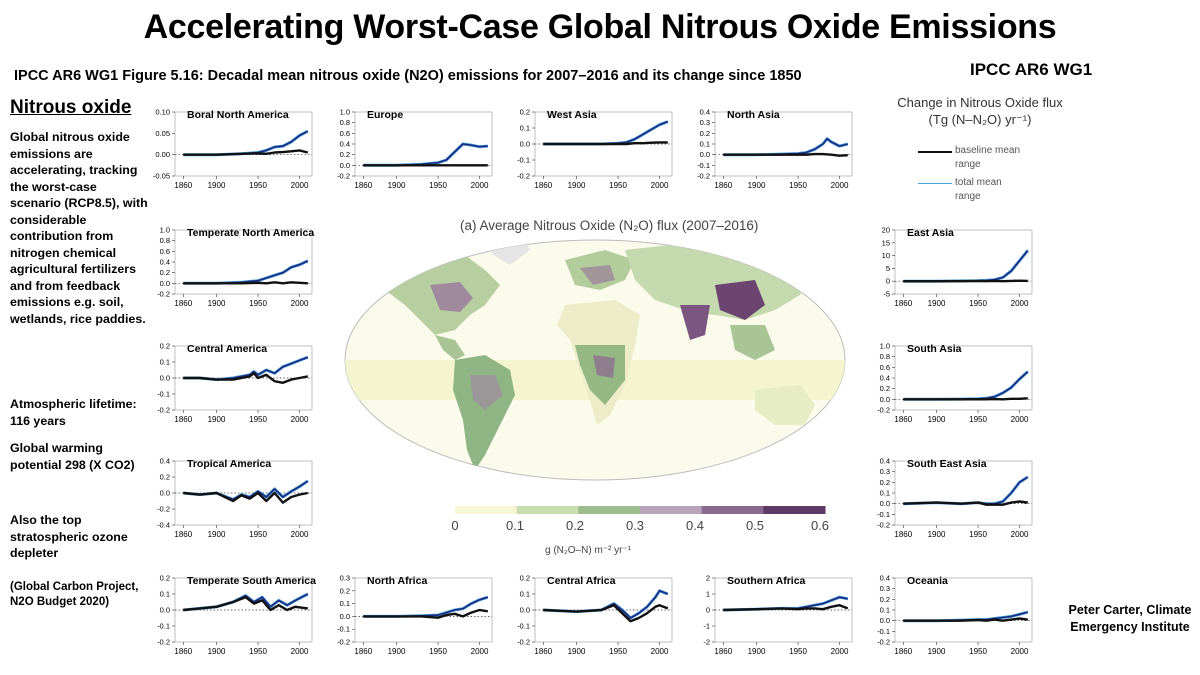 This screenshot has height=675, width=1200. Describe the element at coordinates (886, 255) in the screenshot. I see `y-tick-label: 10` at that location.